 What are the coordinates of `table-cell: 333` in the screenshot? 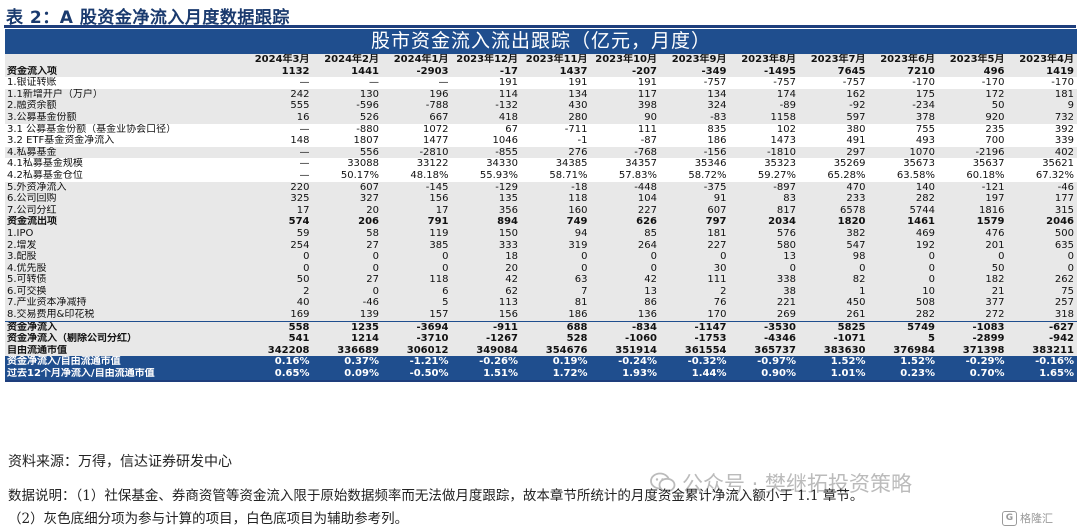 It's located at (486, 245).